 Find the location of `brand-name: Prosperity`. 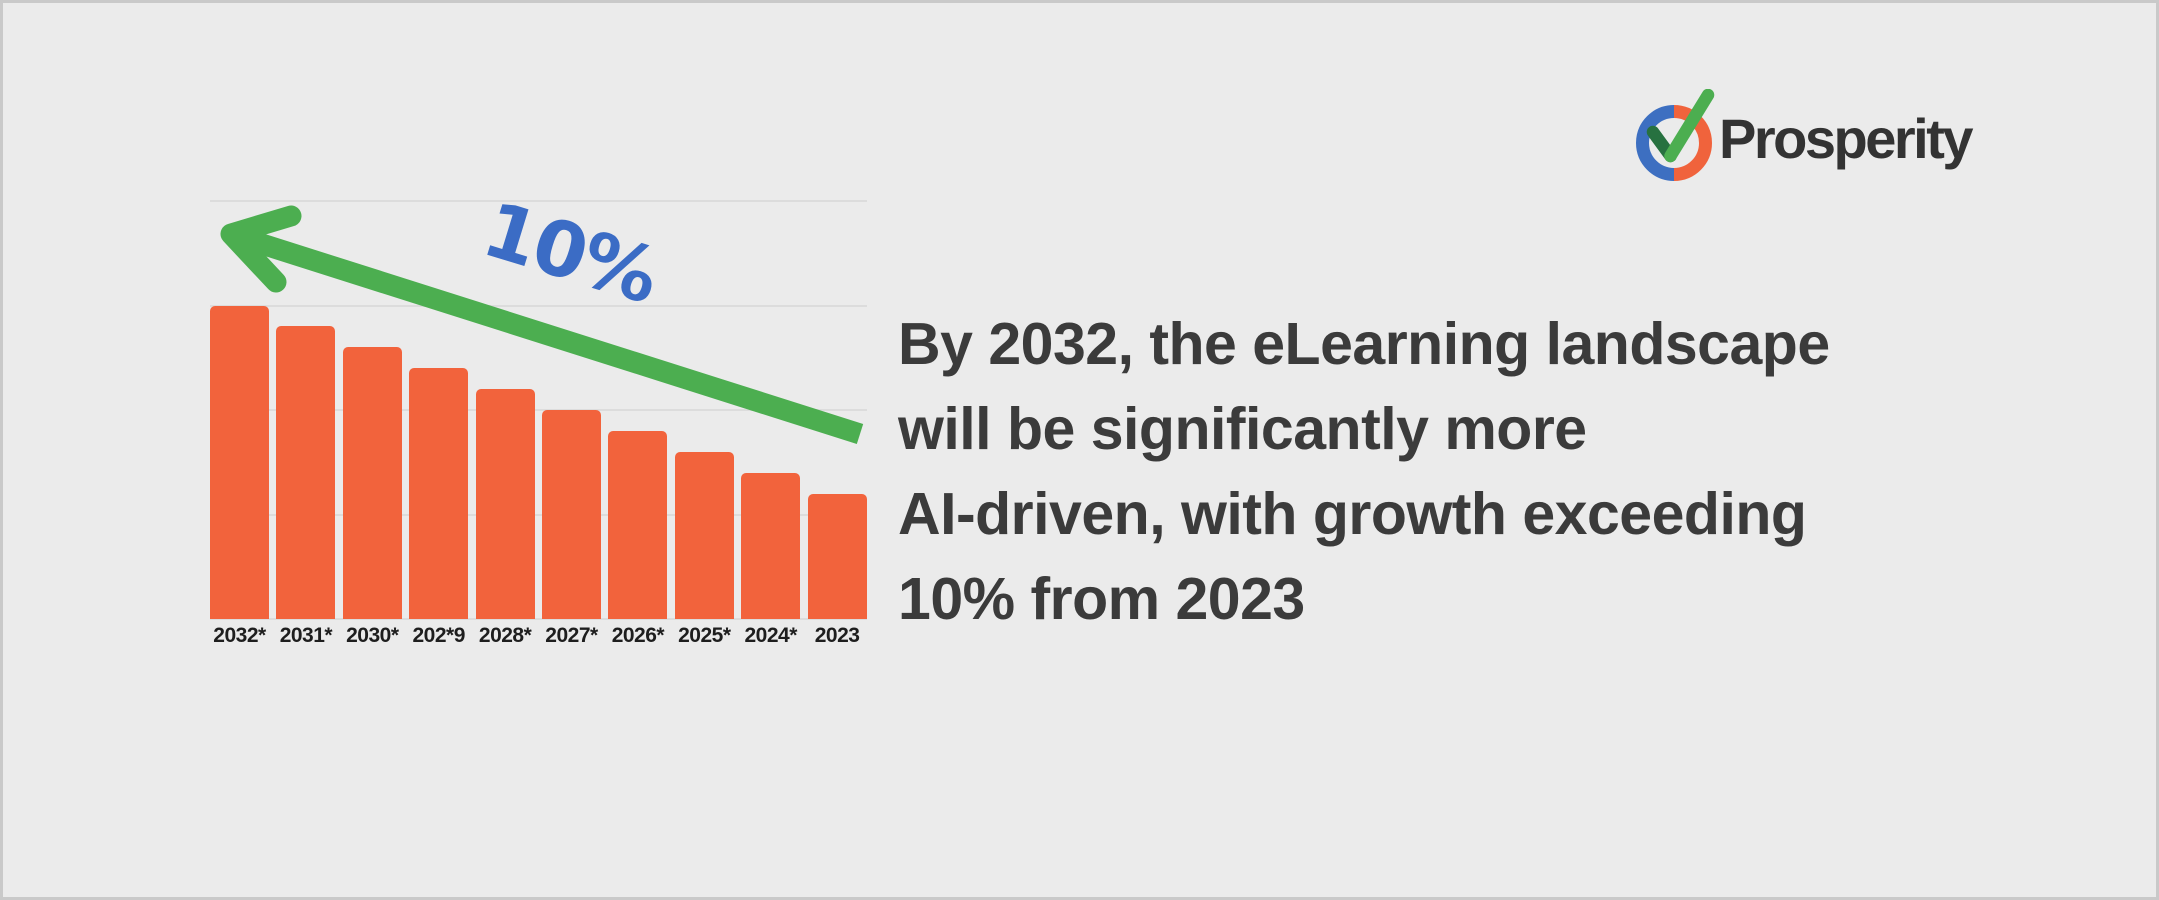

brand-name: Prosperity is located at coordinates (1846, 138).